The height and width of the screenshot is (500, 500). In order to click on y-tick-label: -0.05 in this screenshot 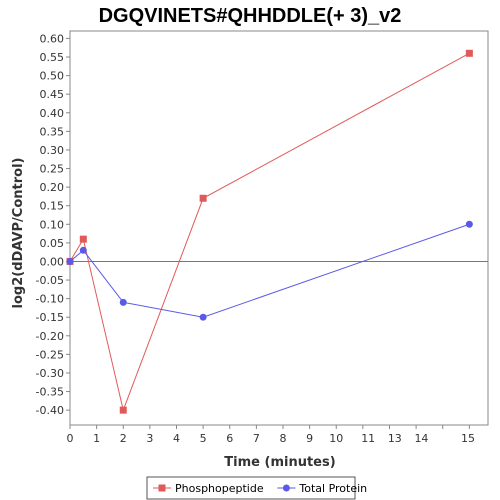, I will do `click(50, 280)`.